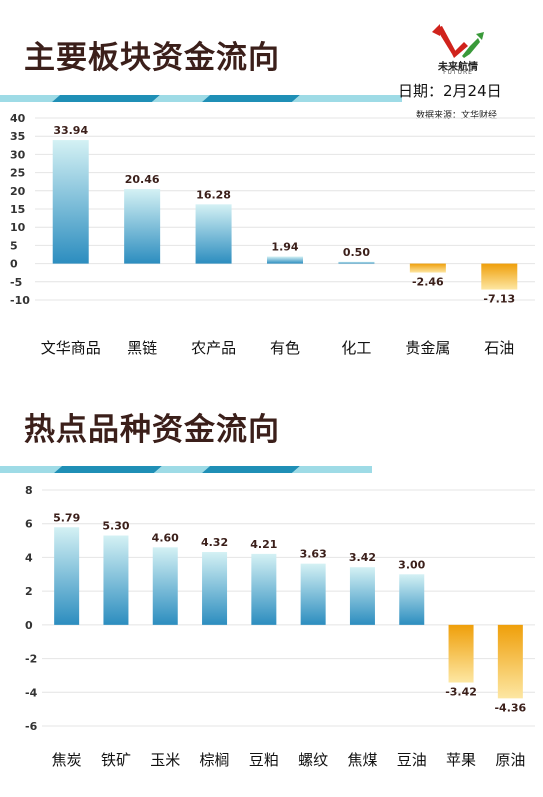  What do you see at coordinates (356, 262) in the screenshot?
I see `bar-化工` at bounding box center [356, 262].